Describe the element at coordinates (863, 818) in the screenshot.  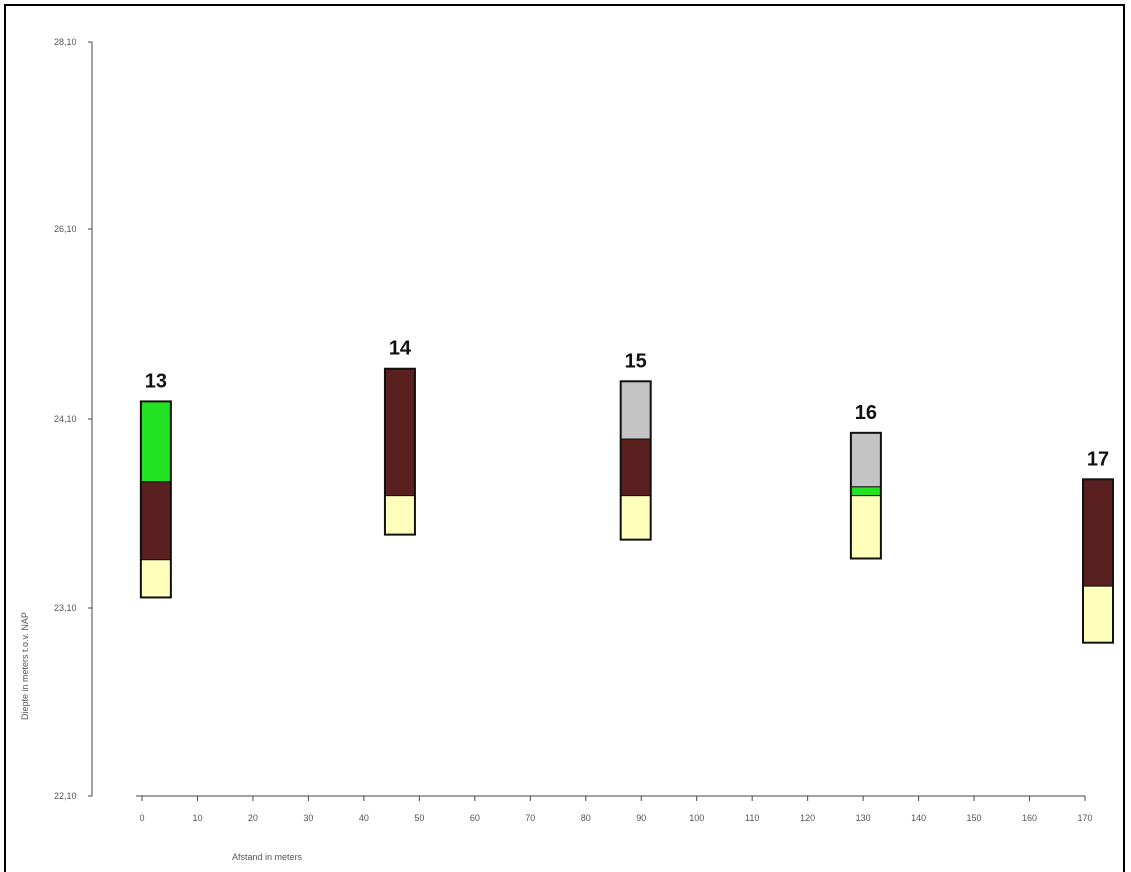
I see `x-tick-label: 130` at that location.